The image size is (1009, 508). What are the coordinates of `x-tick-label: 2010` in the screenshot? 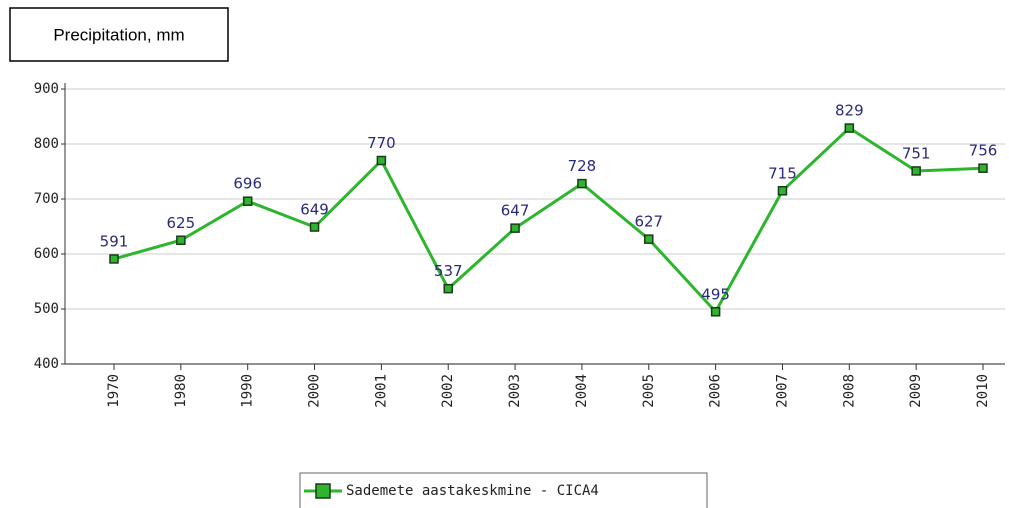 It's located at (983, 391).